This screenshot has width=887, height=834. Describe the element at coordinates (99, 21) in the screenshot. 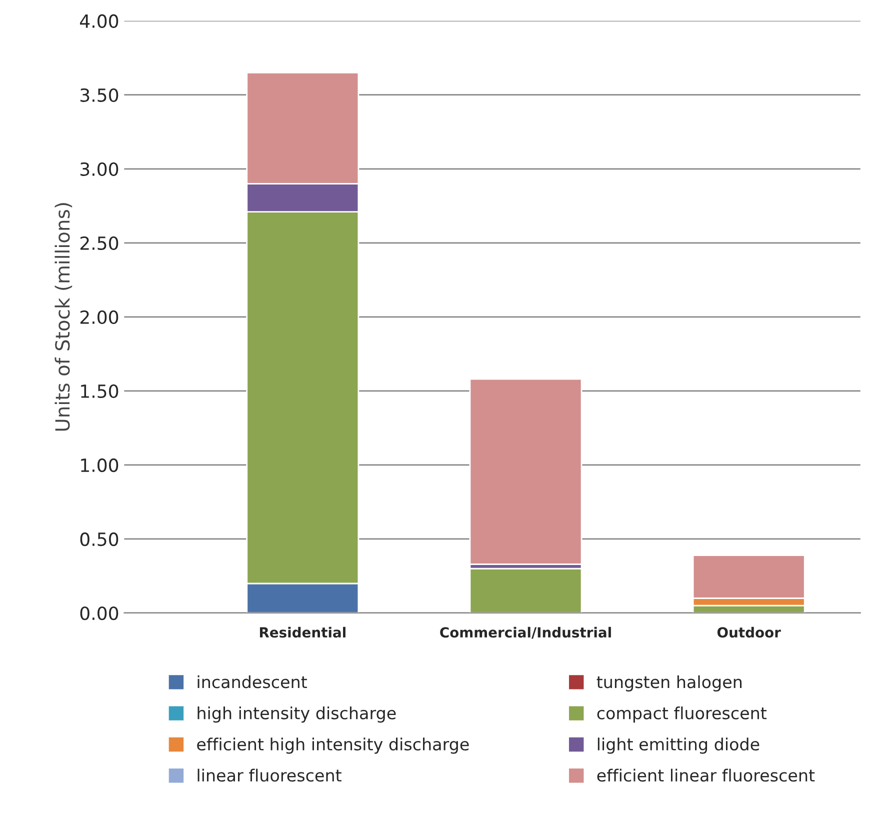

I see `y-tick-label: 4.00` at that location.